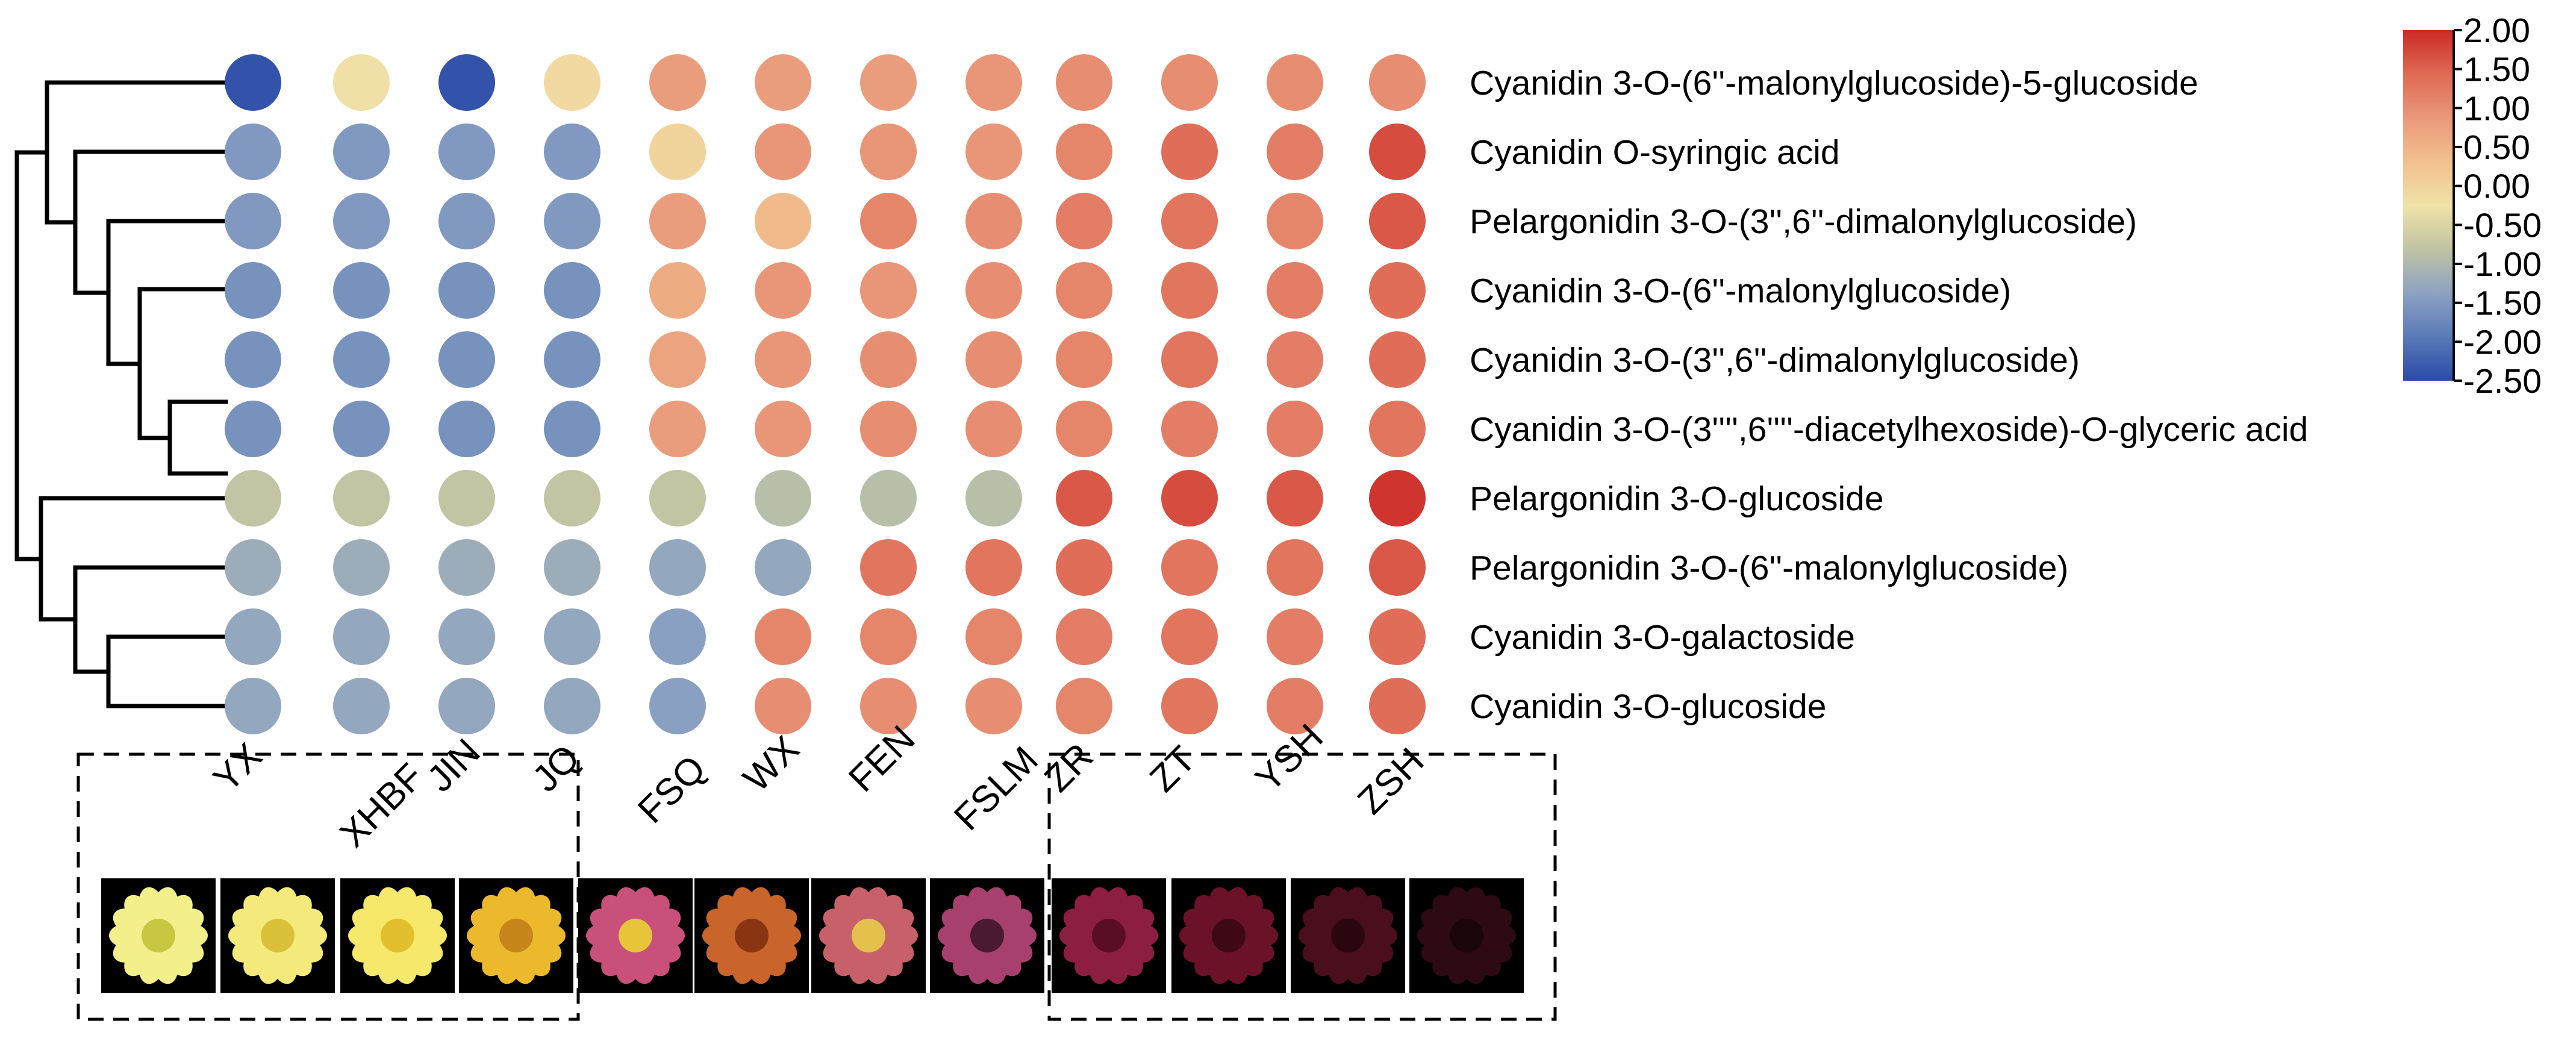 This screenshot has width=2576, height=1044. What do you see at coordinates (635, 935) in the screenshot?
I see `flower-photo-fsq` at bounding box center [635, 935].